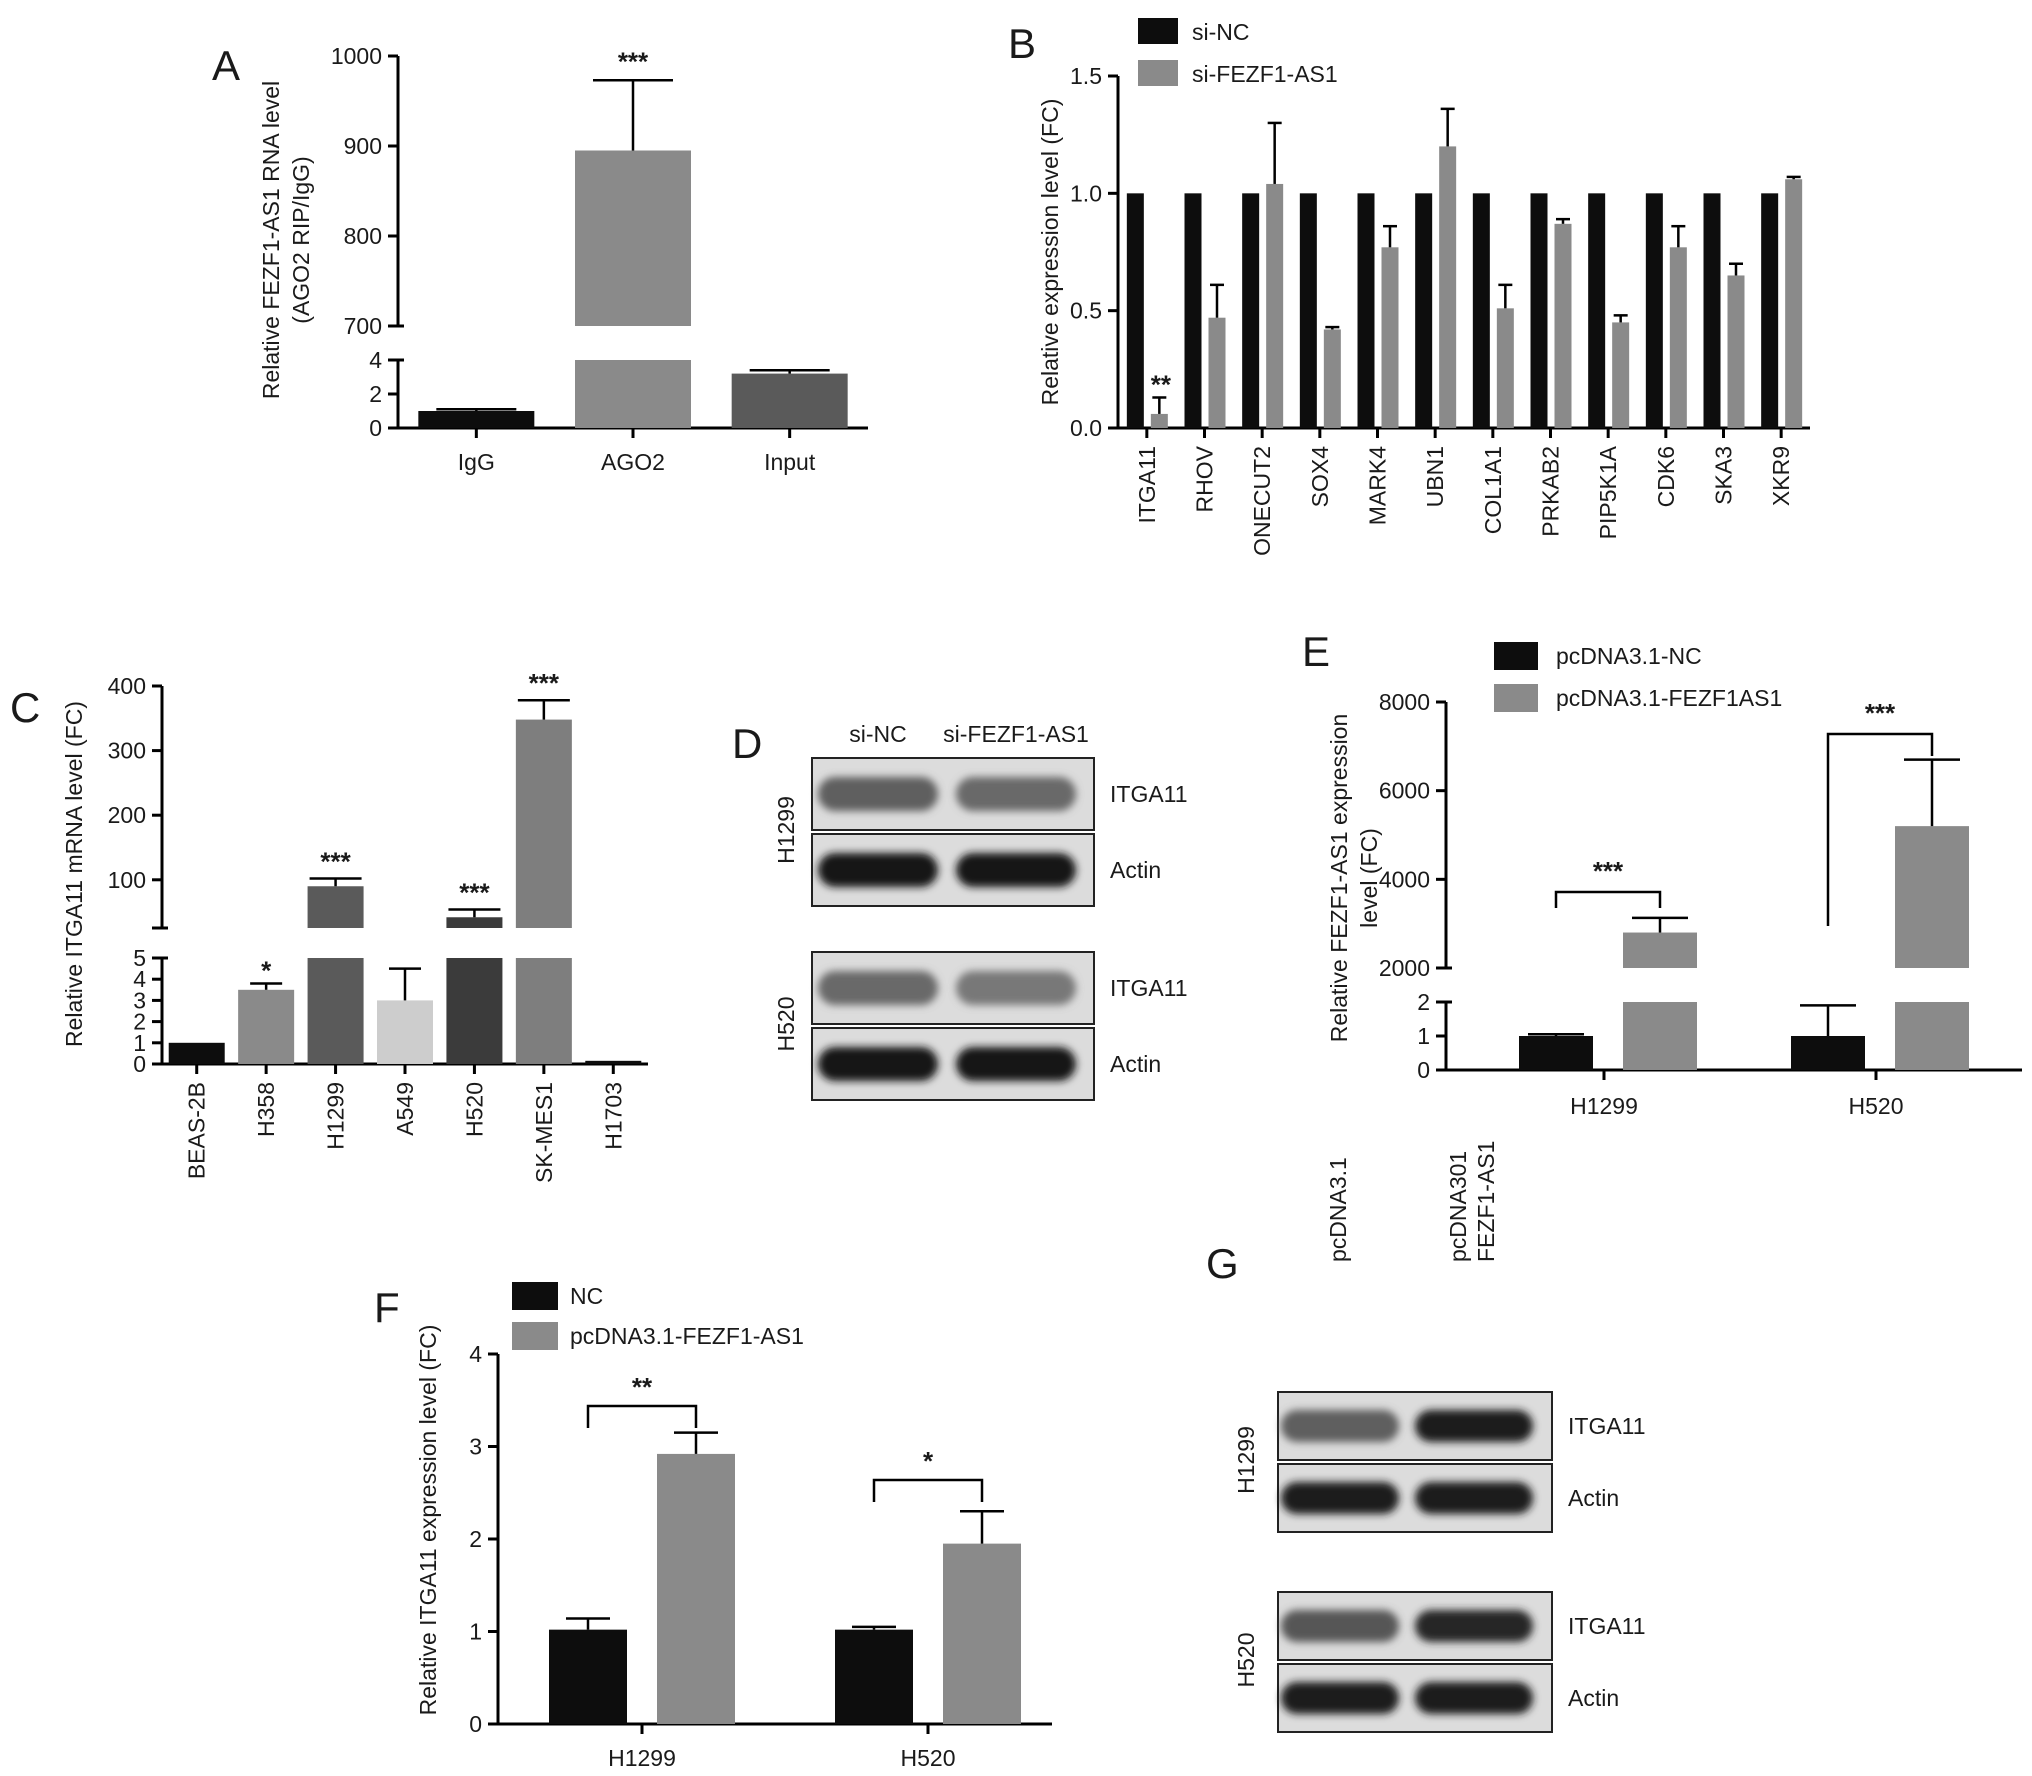 This screenshot has width=2032, height=1776. What do you see at coordinates (139, 1043) in the screenshot?
I see `c-ytick-label: 1` at bounding box center [139, 1043].